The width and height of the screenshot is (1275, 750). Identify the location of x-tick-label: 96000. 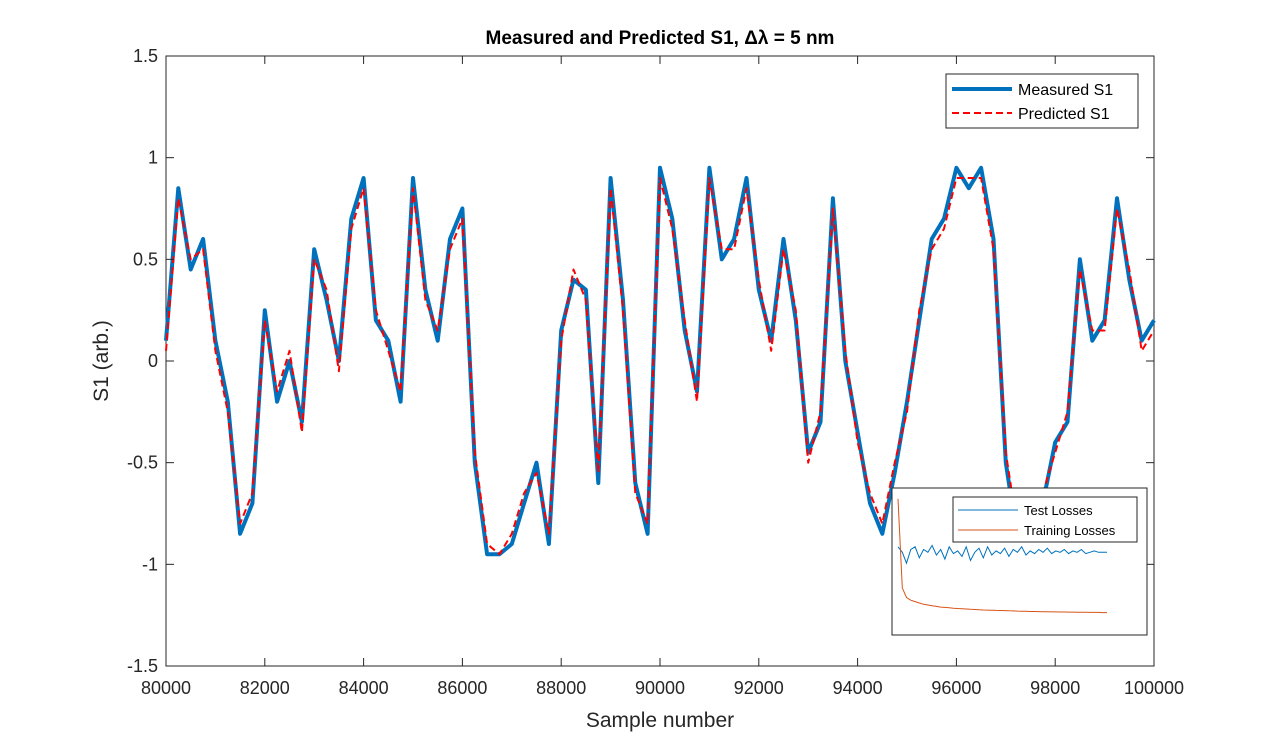
(956, 688).